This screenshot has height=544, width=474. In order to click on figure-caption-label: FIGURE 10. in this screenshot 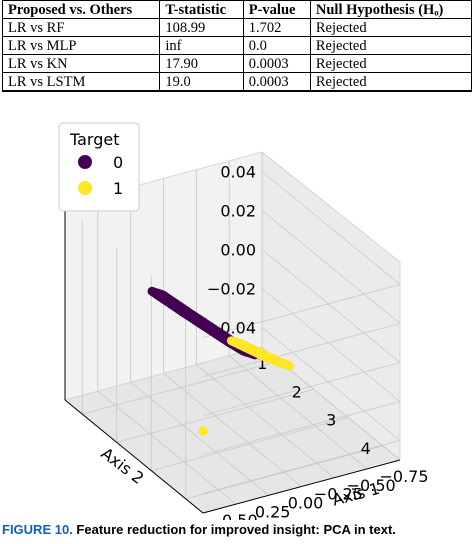, I will do `click(37, 529)`.